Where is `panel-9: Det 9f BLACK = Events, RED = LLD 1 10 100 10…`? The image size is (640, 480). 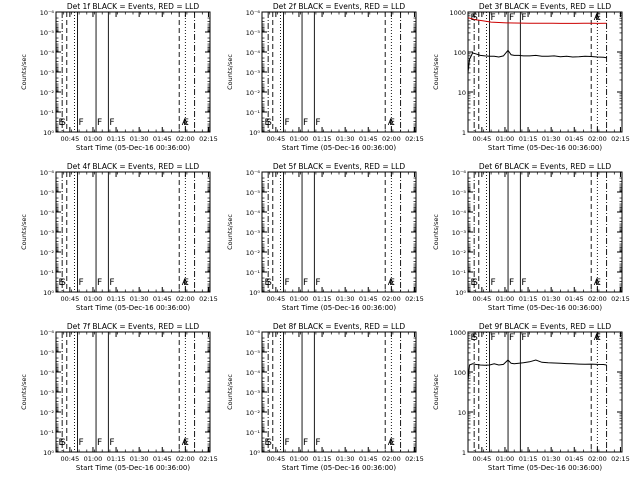 panel-9: Det 9f BLACK = Events, RED = LLD 1 10 100 10… is located at coordinates (531, 397).